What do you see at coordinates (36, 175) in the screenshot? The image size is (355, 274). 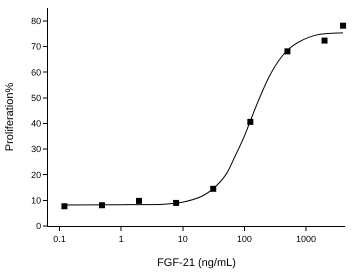 I see `y-tick-label: 20` at bounding box center [36, 175].